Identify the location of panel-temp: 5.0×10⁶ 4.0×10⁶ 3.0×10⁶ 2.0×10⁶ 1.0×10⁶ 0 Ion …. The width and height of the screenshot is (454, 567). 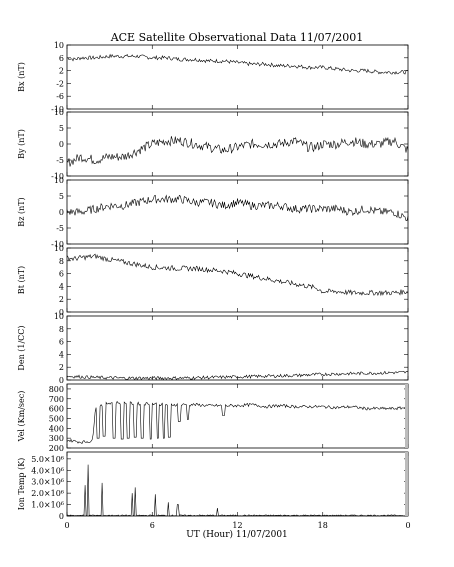
(213, 486).